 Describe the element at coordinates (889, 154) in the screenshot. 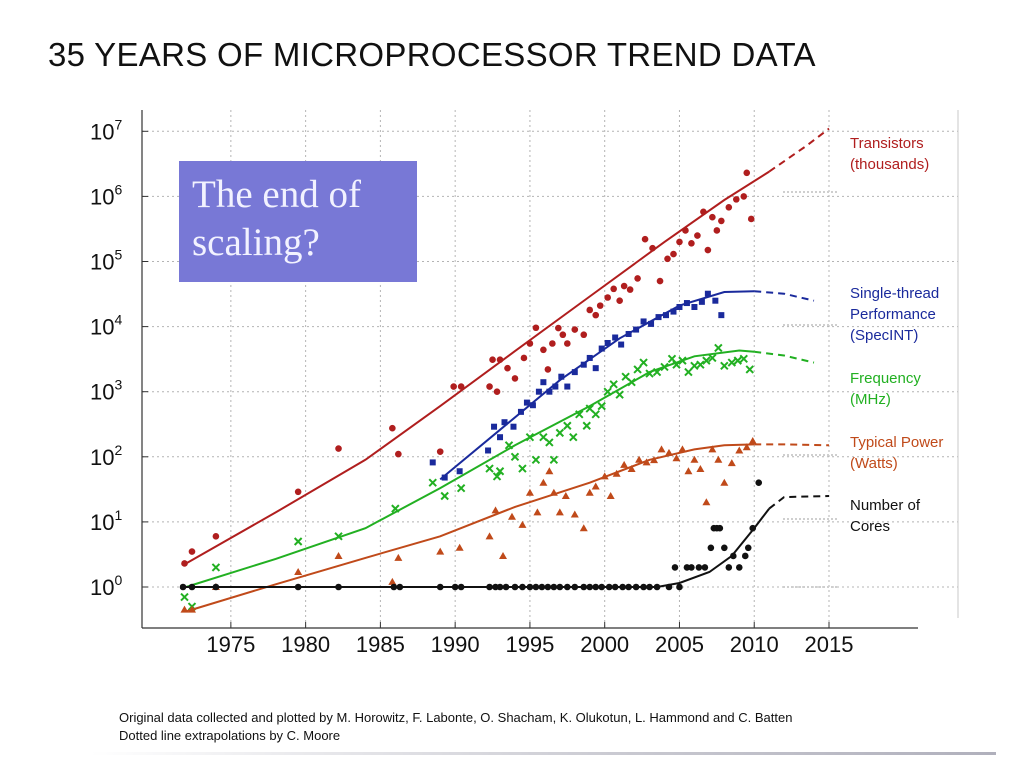

I see `transistors-thousands-legend-label: Transistors (thousands)` at that location.